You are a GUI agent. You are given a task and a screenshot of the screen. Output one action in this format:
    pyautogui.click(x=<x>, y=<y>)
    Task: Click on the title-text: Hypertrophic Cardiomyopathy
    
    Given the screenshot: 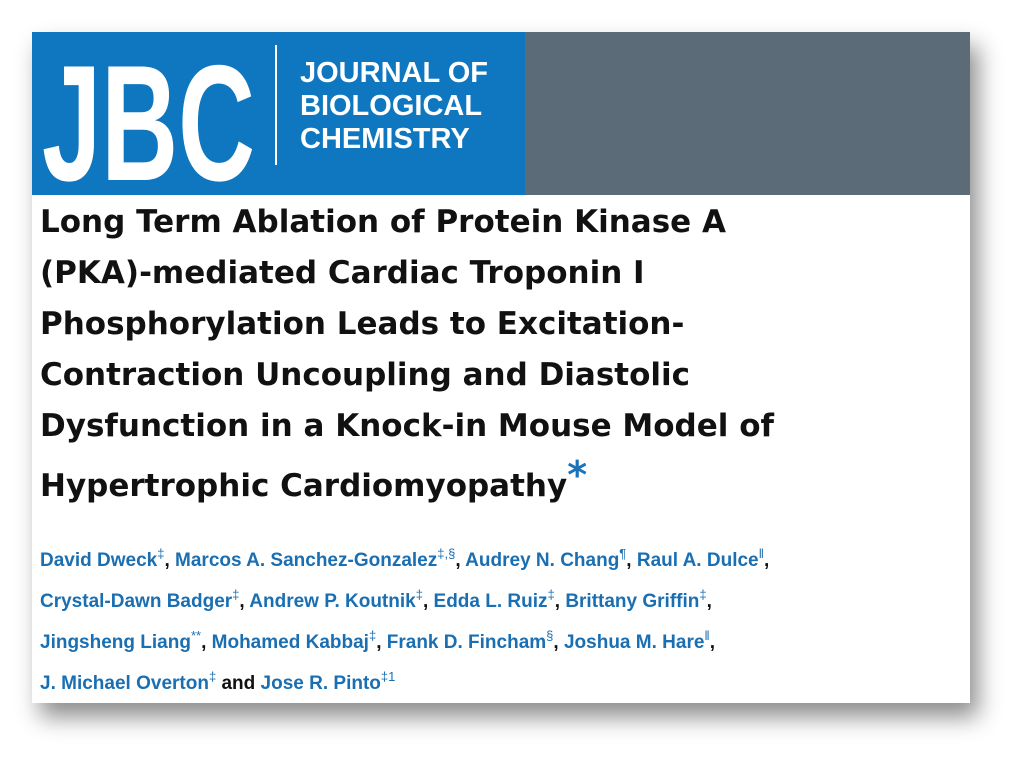 What is the action you would take?
    pyautogui.click(x=304, y=486)
    